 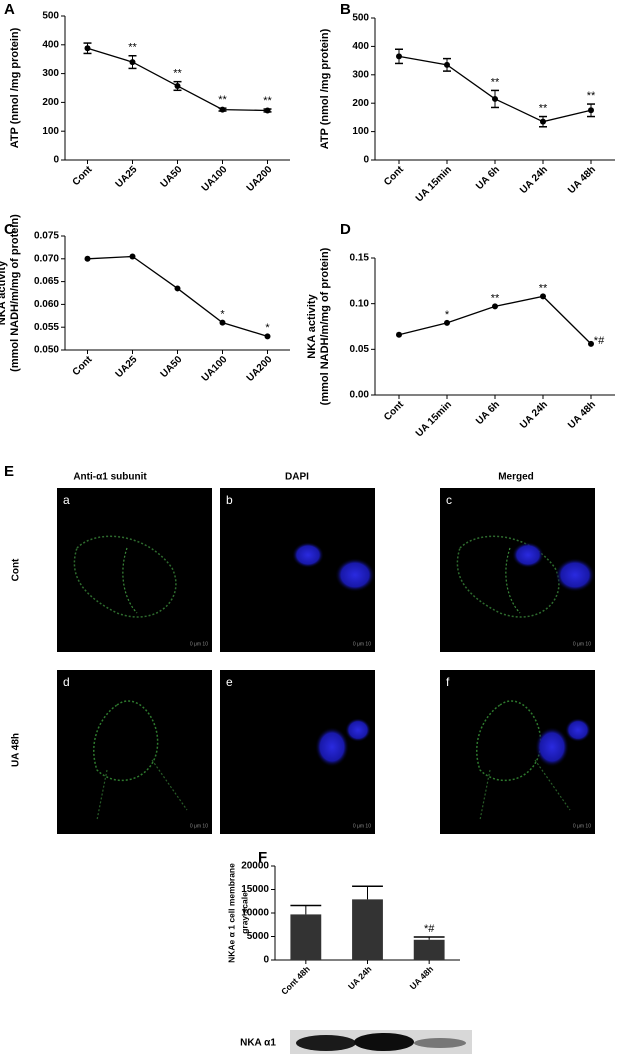 What do you see at coordinates (448, 682) in the screenshot?
I see `sublabel: f` at bounding box center [448, 682].